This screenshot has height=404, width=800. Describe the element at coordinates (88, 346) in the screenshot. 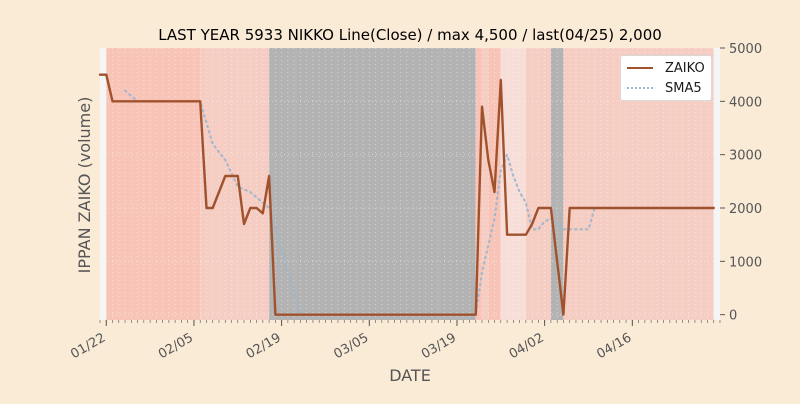

I see `x-tick-label: 01/22` at that location.